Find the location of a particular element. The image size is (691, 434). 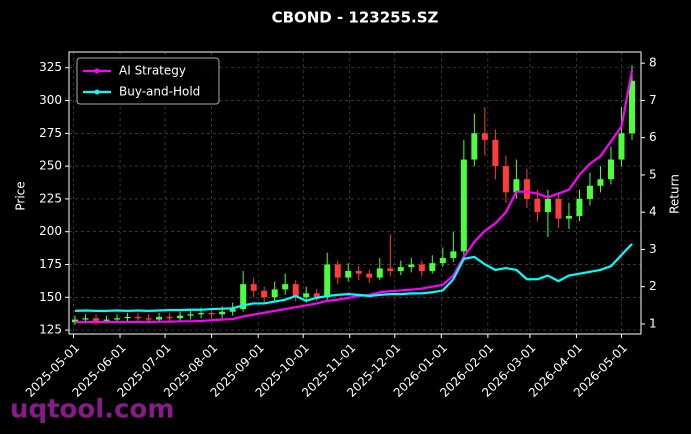

y-axis-label: Price is located at coordinates (21, 195).